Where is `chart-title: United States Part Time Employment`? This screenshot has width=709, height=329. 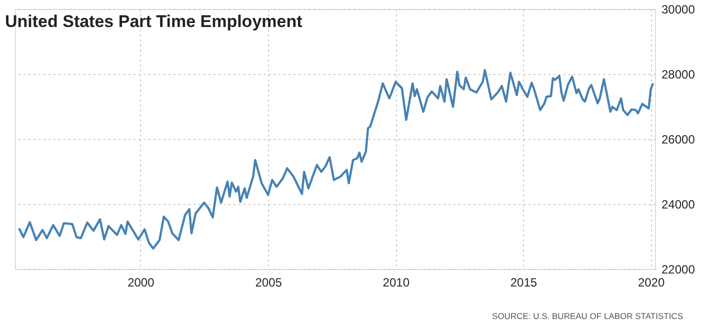
chart-title: United States Part Time Employment is located at coordinates (154, 21).